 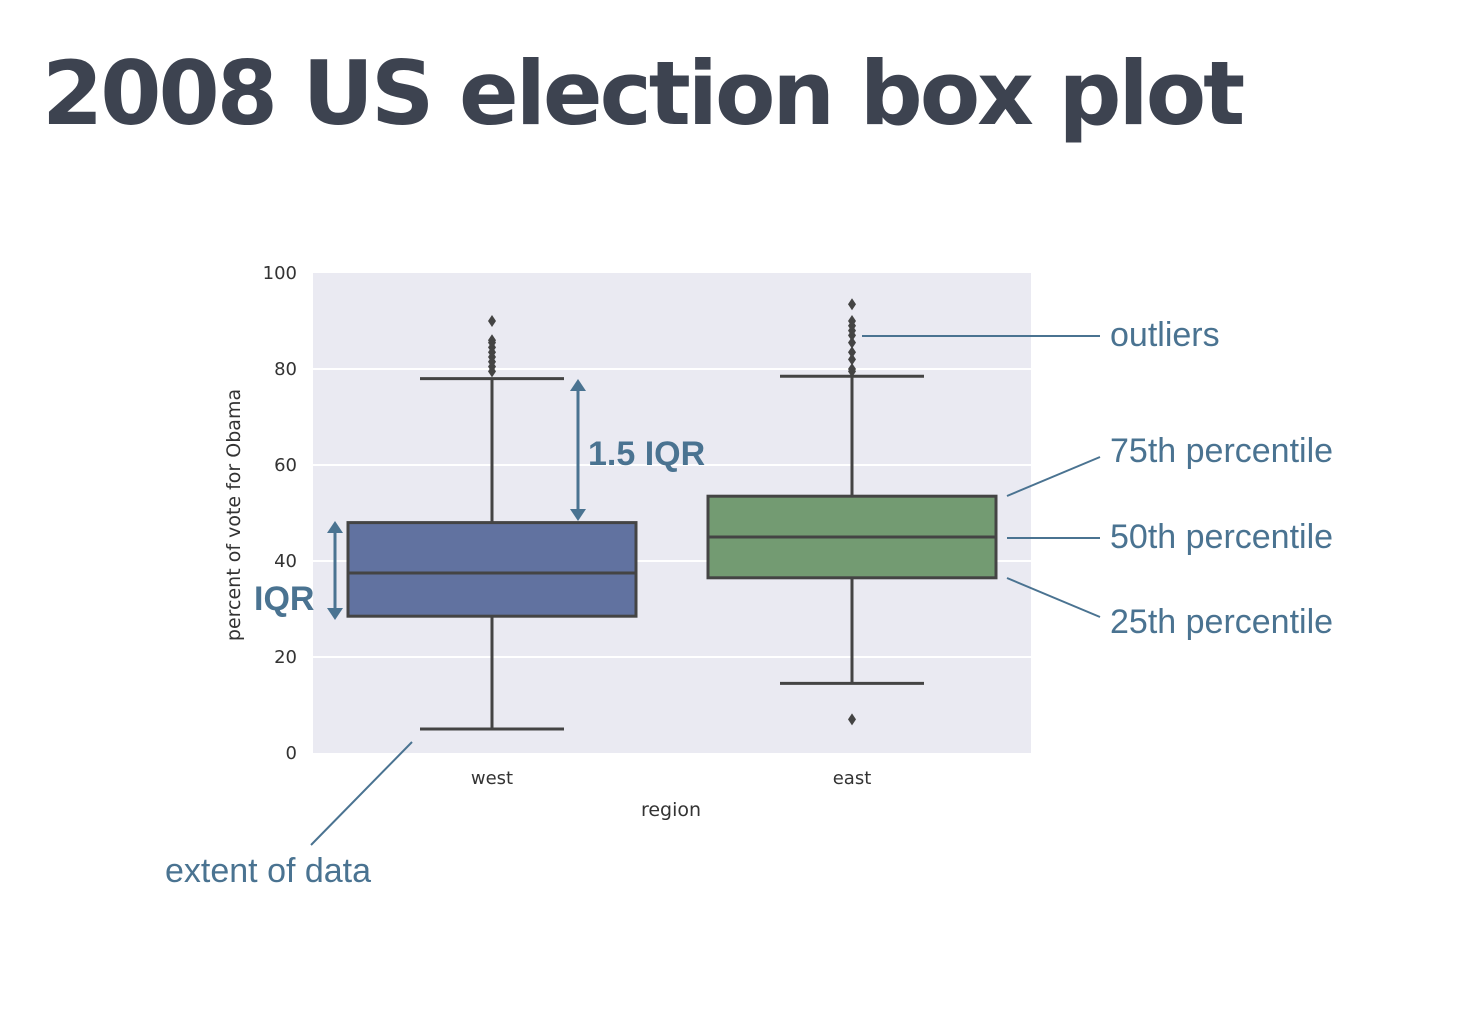 What do you see at coordinates (643, 93) in the screenshot?
I see `page-title: 2008 US election box plot` at bounding box center [643, 93].